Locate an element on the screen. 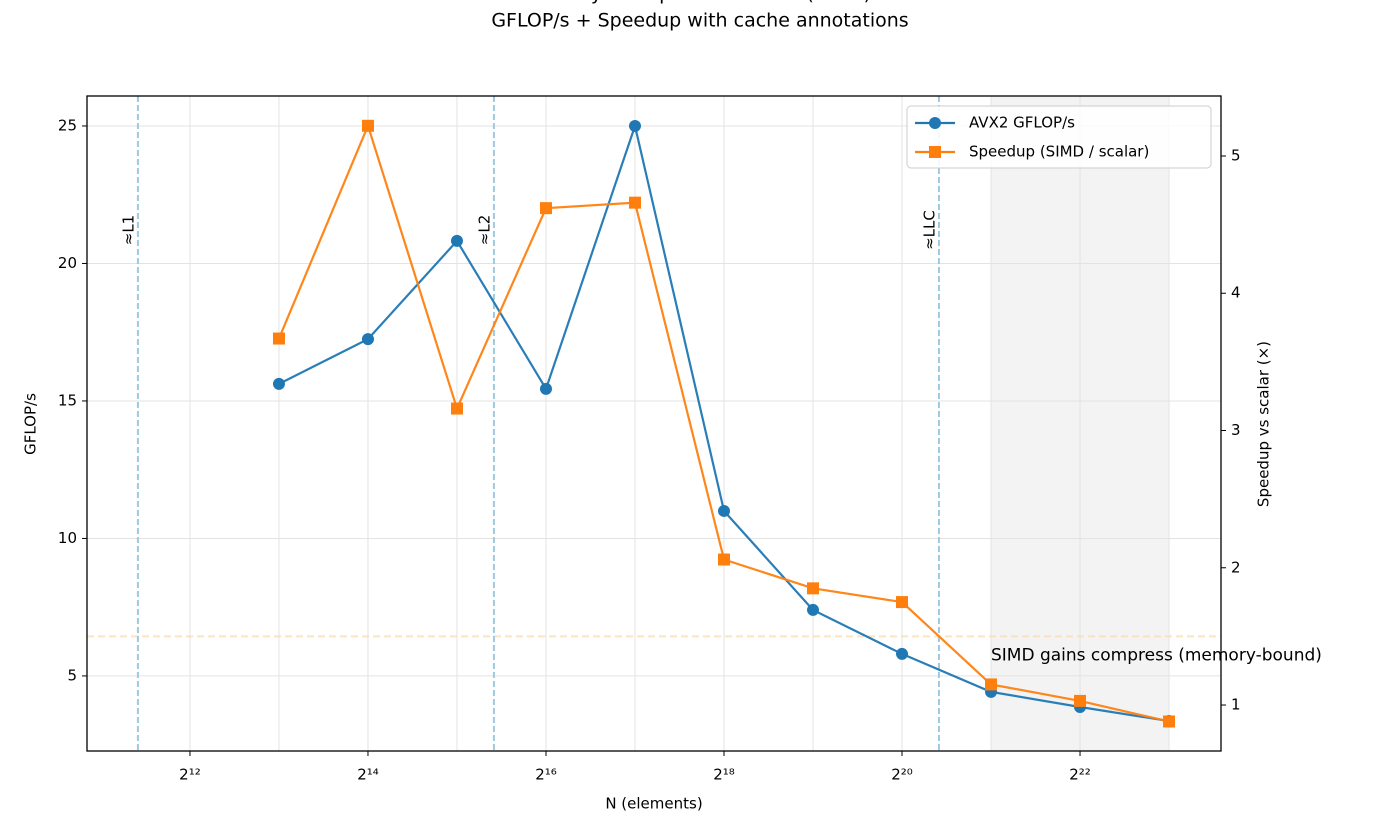 This screenshot has width=1400, height=840. y-tick-label: 15 is located at coordinates (67, 400).